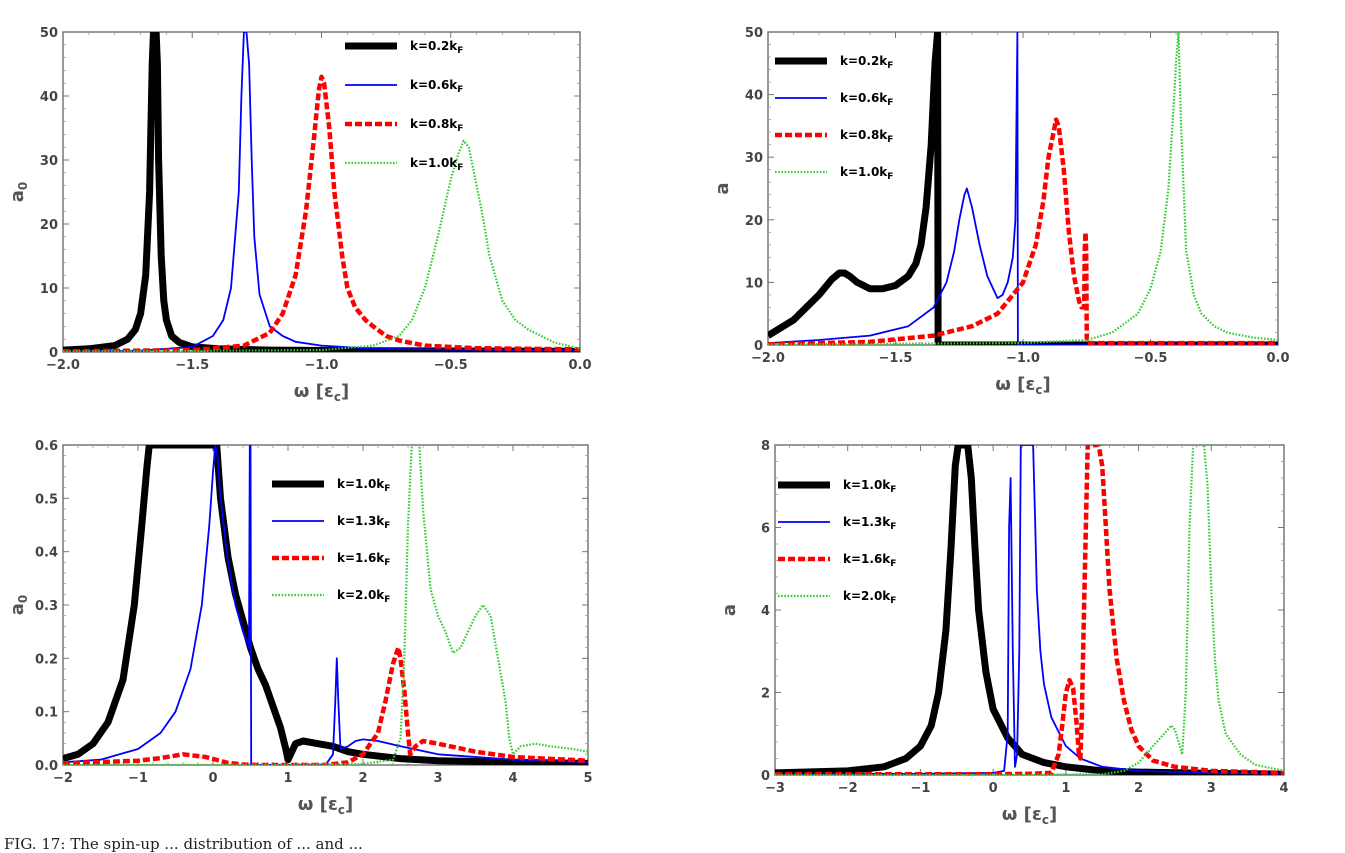 The width and height of the screenshot is (1345, 853). What do you see at coordinates (46, 713) in the screenshot?
I see `y-tick-label: 0.1` at bounding box center [46, 713].